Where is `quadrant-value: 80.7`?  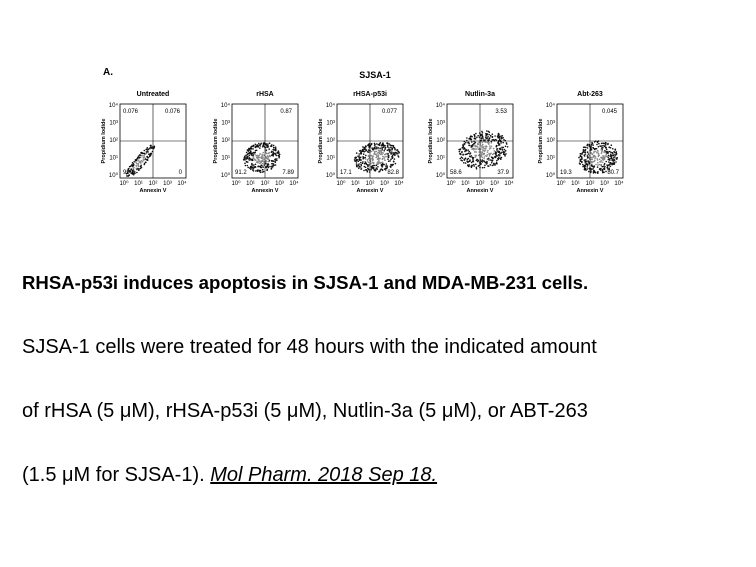
quadrant-value: 80.7 is located at coordinates (613, 173).